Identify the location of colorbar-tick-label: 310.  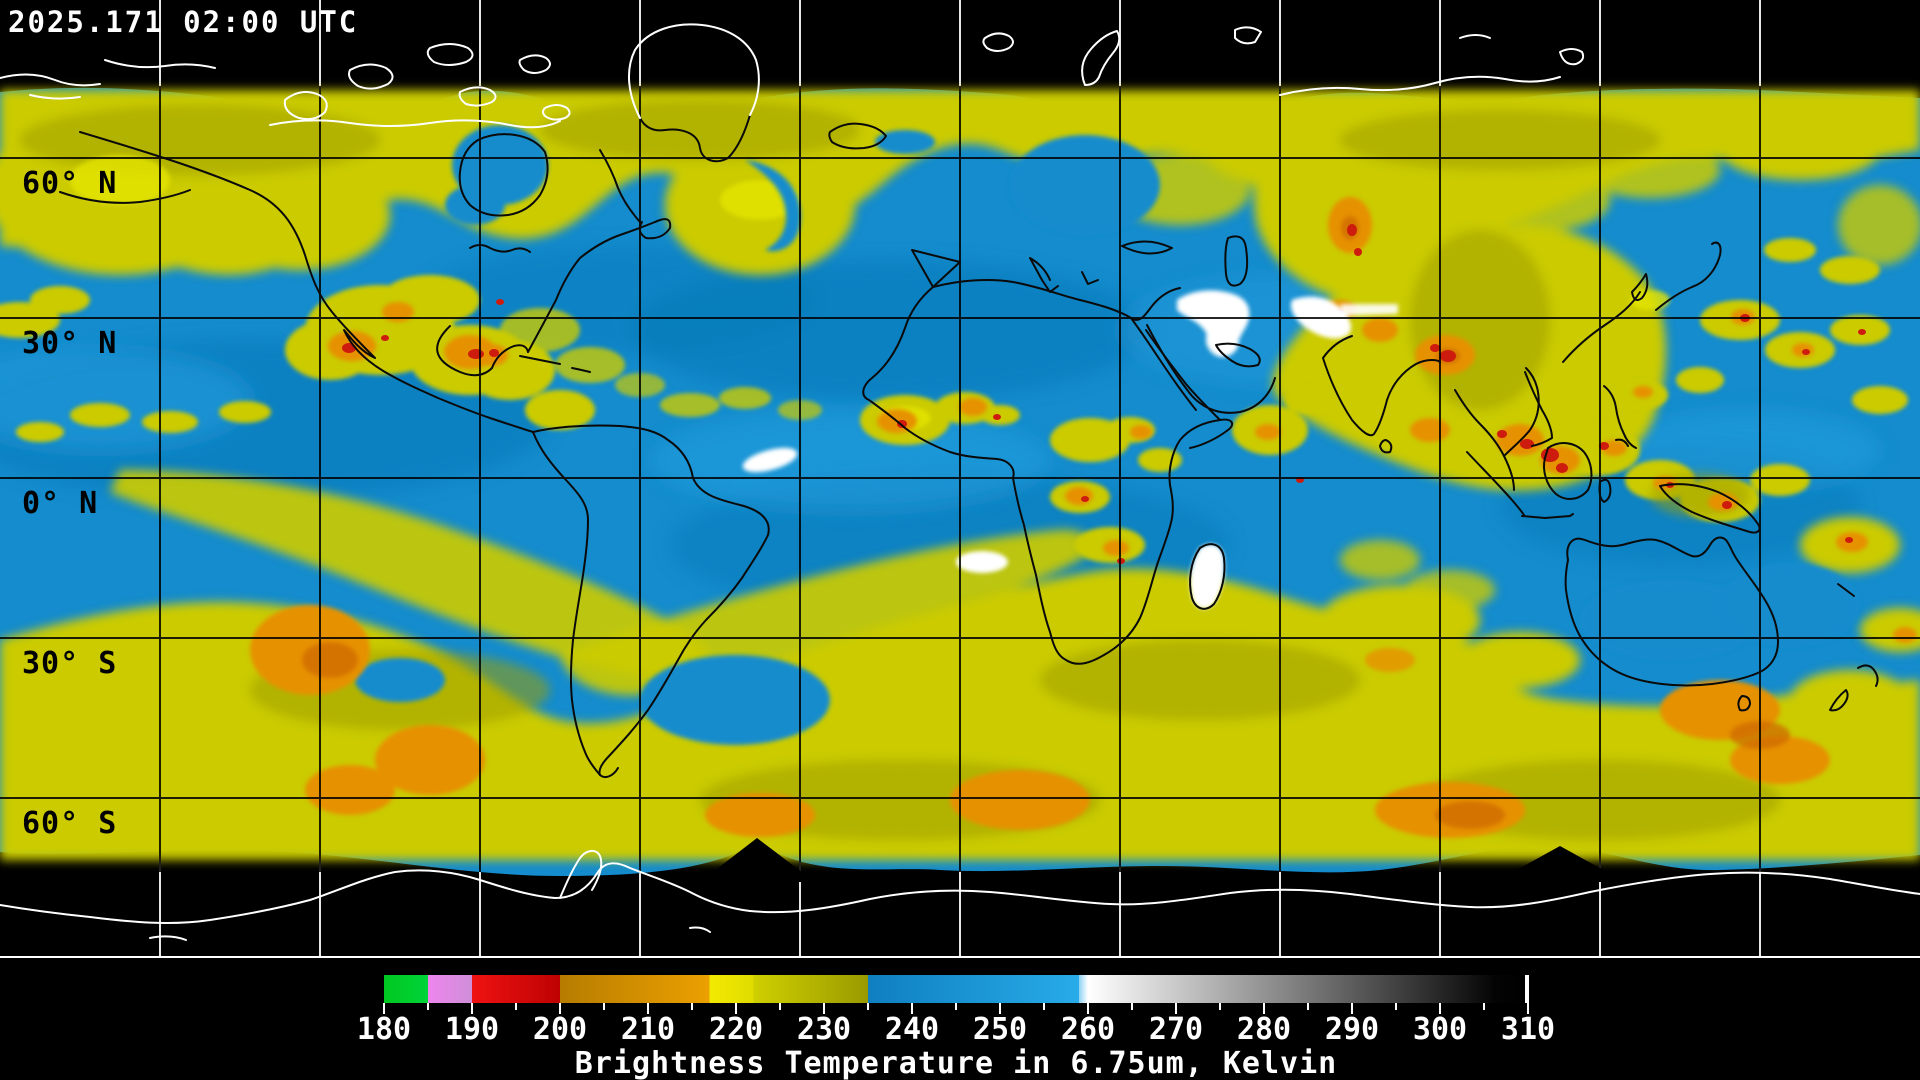
(1528, 1029).